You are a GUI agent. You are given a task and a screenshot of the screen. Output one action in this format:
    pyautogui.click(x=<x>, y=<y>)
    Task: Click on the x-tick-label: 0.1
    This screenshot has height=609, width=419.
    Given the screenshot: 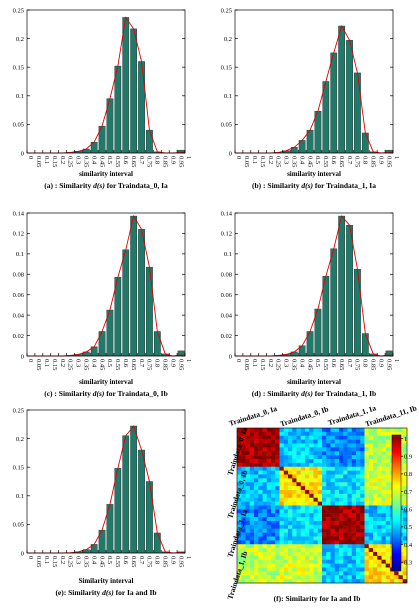 What is the action you would take?
    pyautogui.click(x=254, y=363)
    